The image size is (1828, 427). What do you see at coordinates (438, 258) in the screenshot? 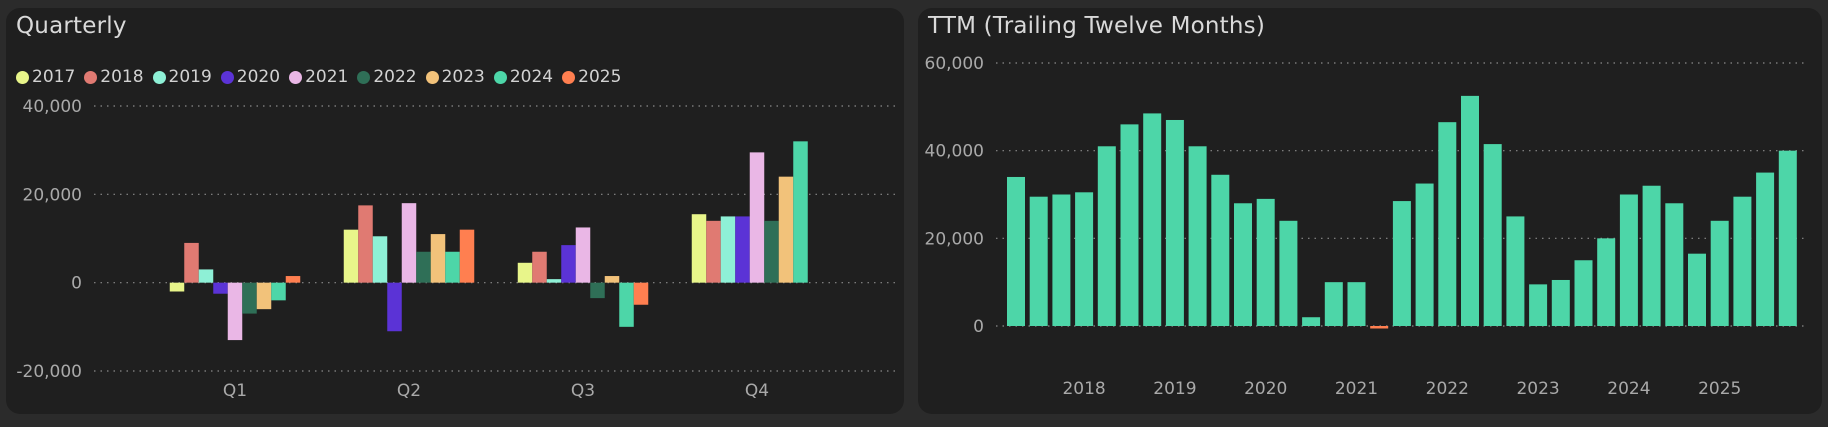
I see `bar-Q2-2023` at bounding box center [438, 258].